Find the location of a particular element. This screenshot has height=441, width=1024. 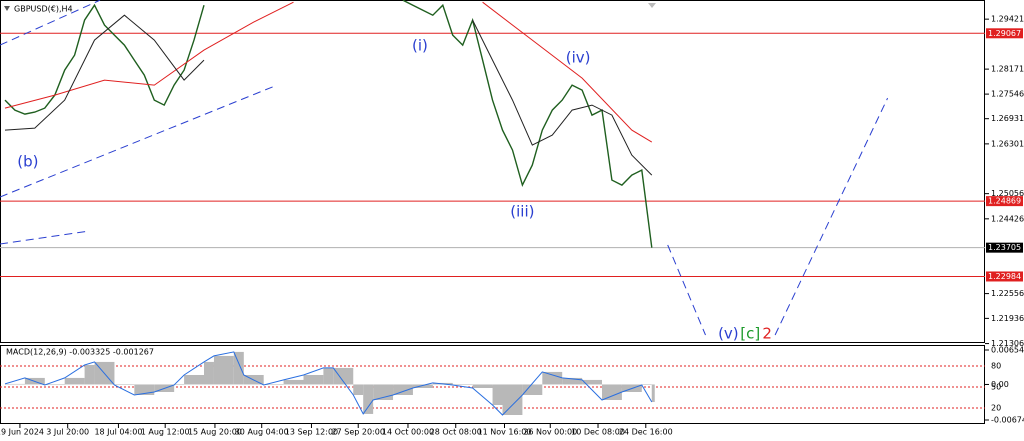

x-tick-label: 27 Sep 20:00 is located at coordinates (358, 432).